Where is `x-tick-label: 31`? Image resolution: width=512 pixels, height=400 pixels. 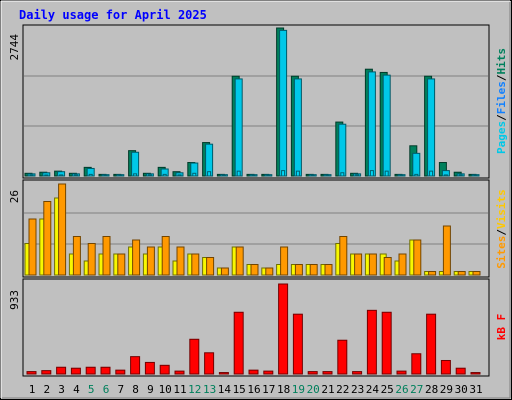
x-tick-label: 31 is located at coordinates (475, 389).